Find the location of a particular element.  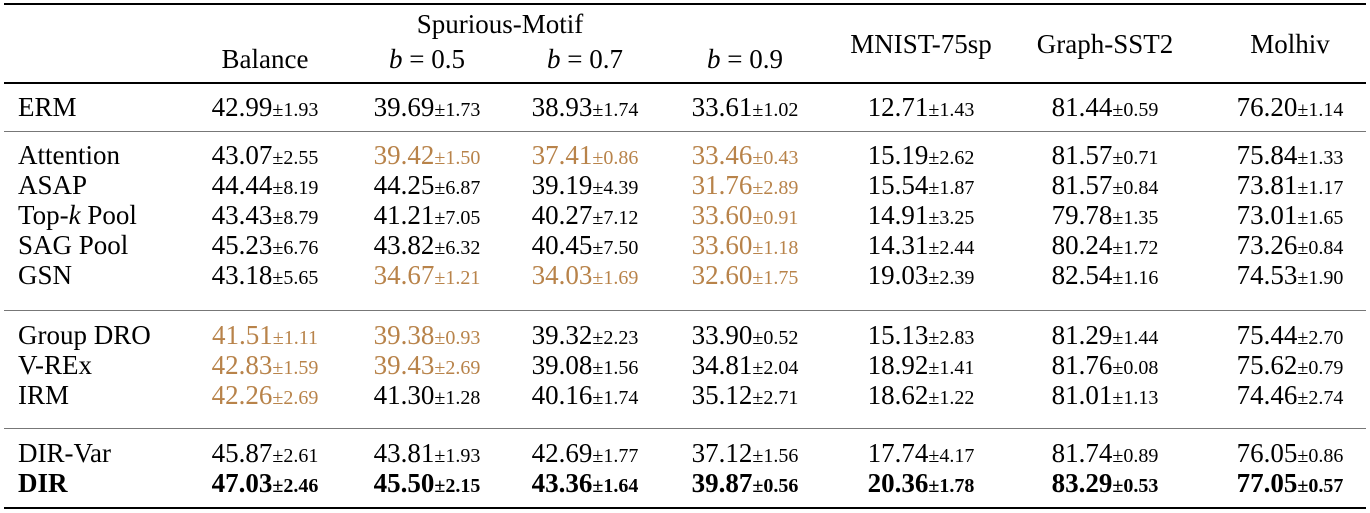

cell-value: 37.41 is located at coordinates (562, 155).